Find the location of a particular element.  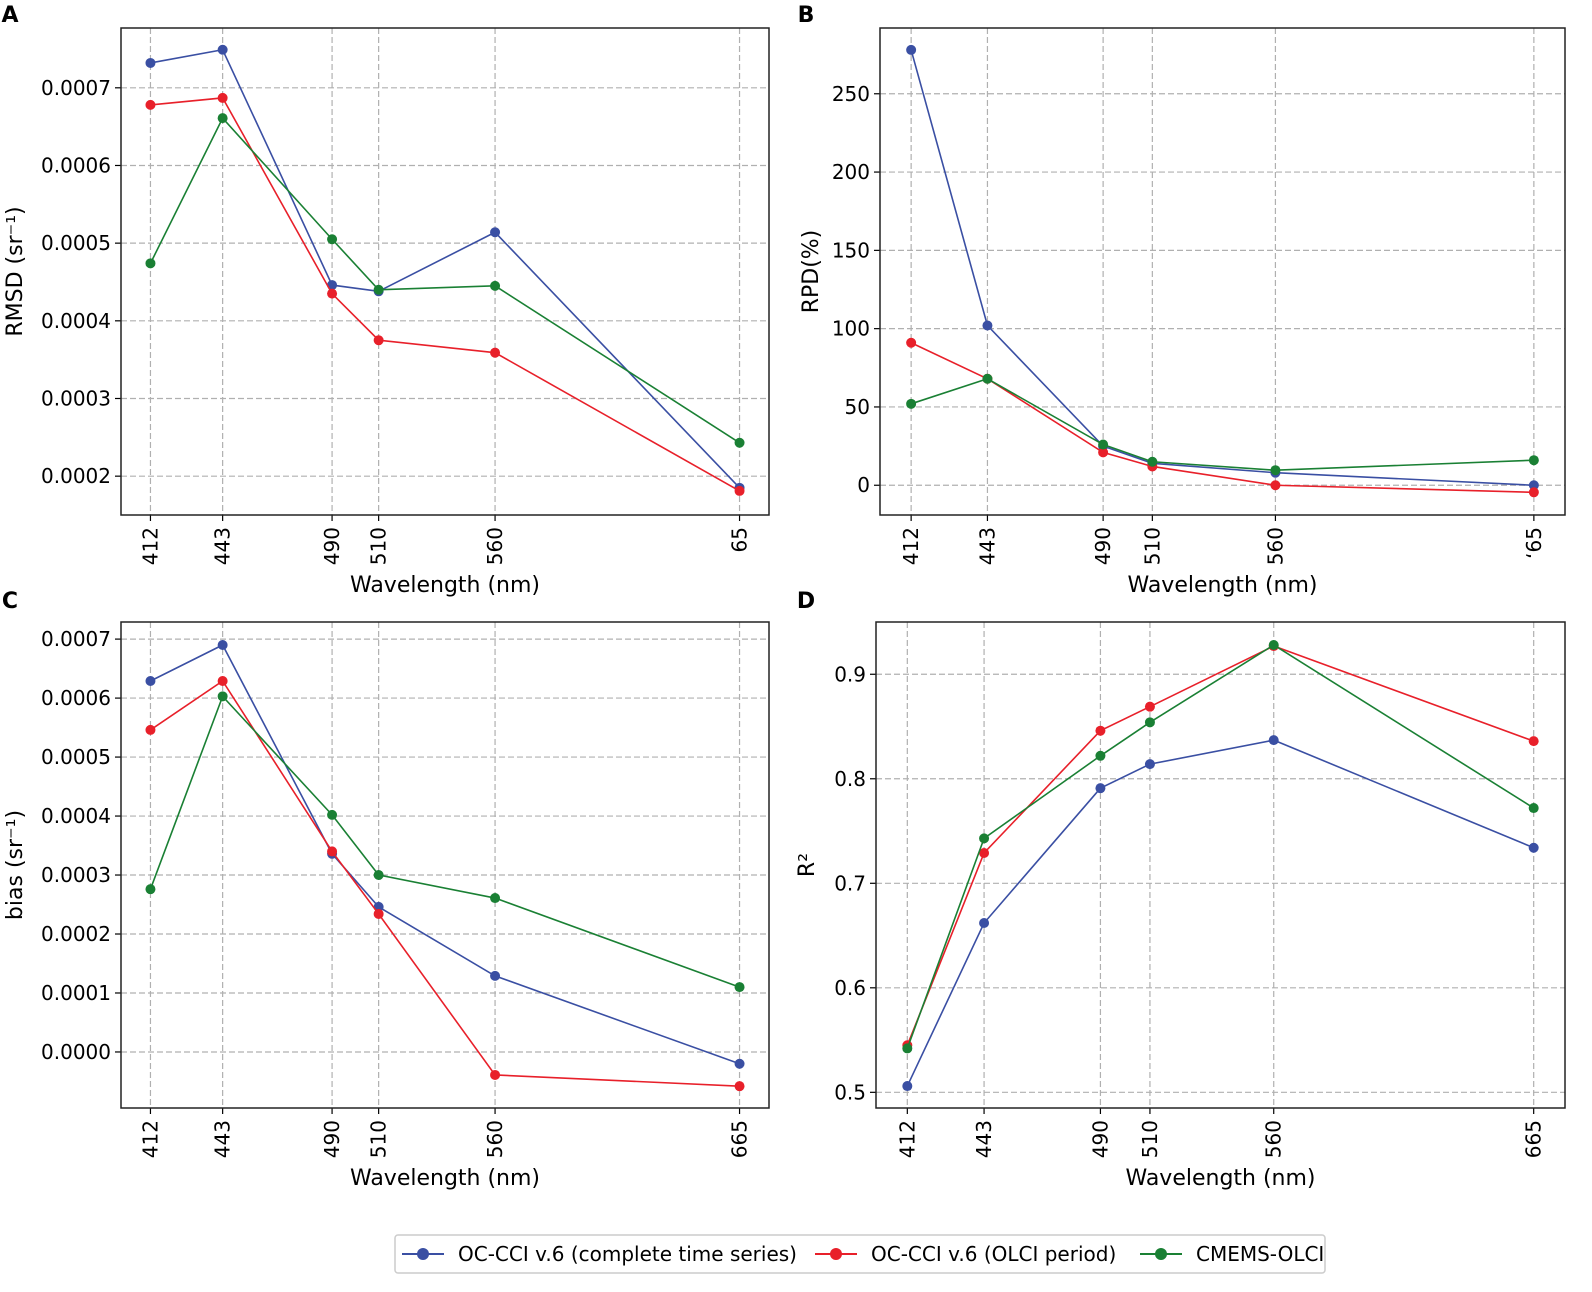

panel-letter: D is located at coordinates (806, 601).